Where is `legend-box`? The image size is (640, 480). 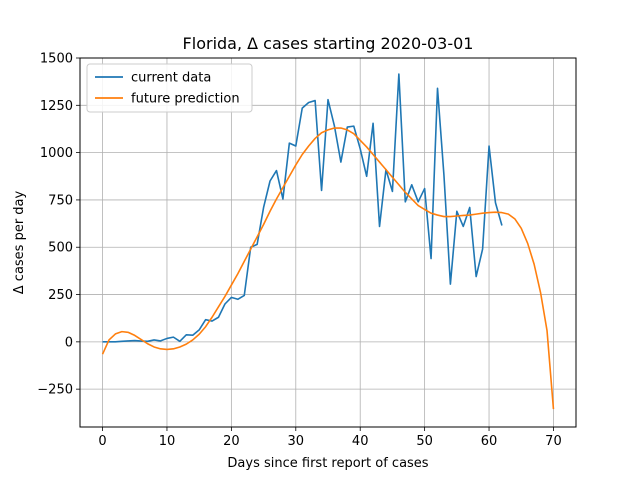 legend-box is located at coordinates (169, 88).